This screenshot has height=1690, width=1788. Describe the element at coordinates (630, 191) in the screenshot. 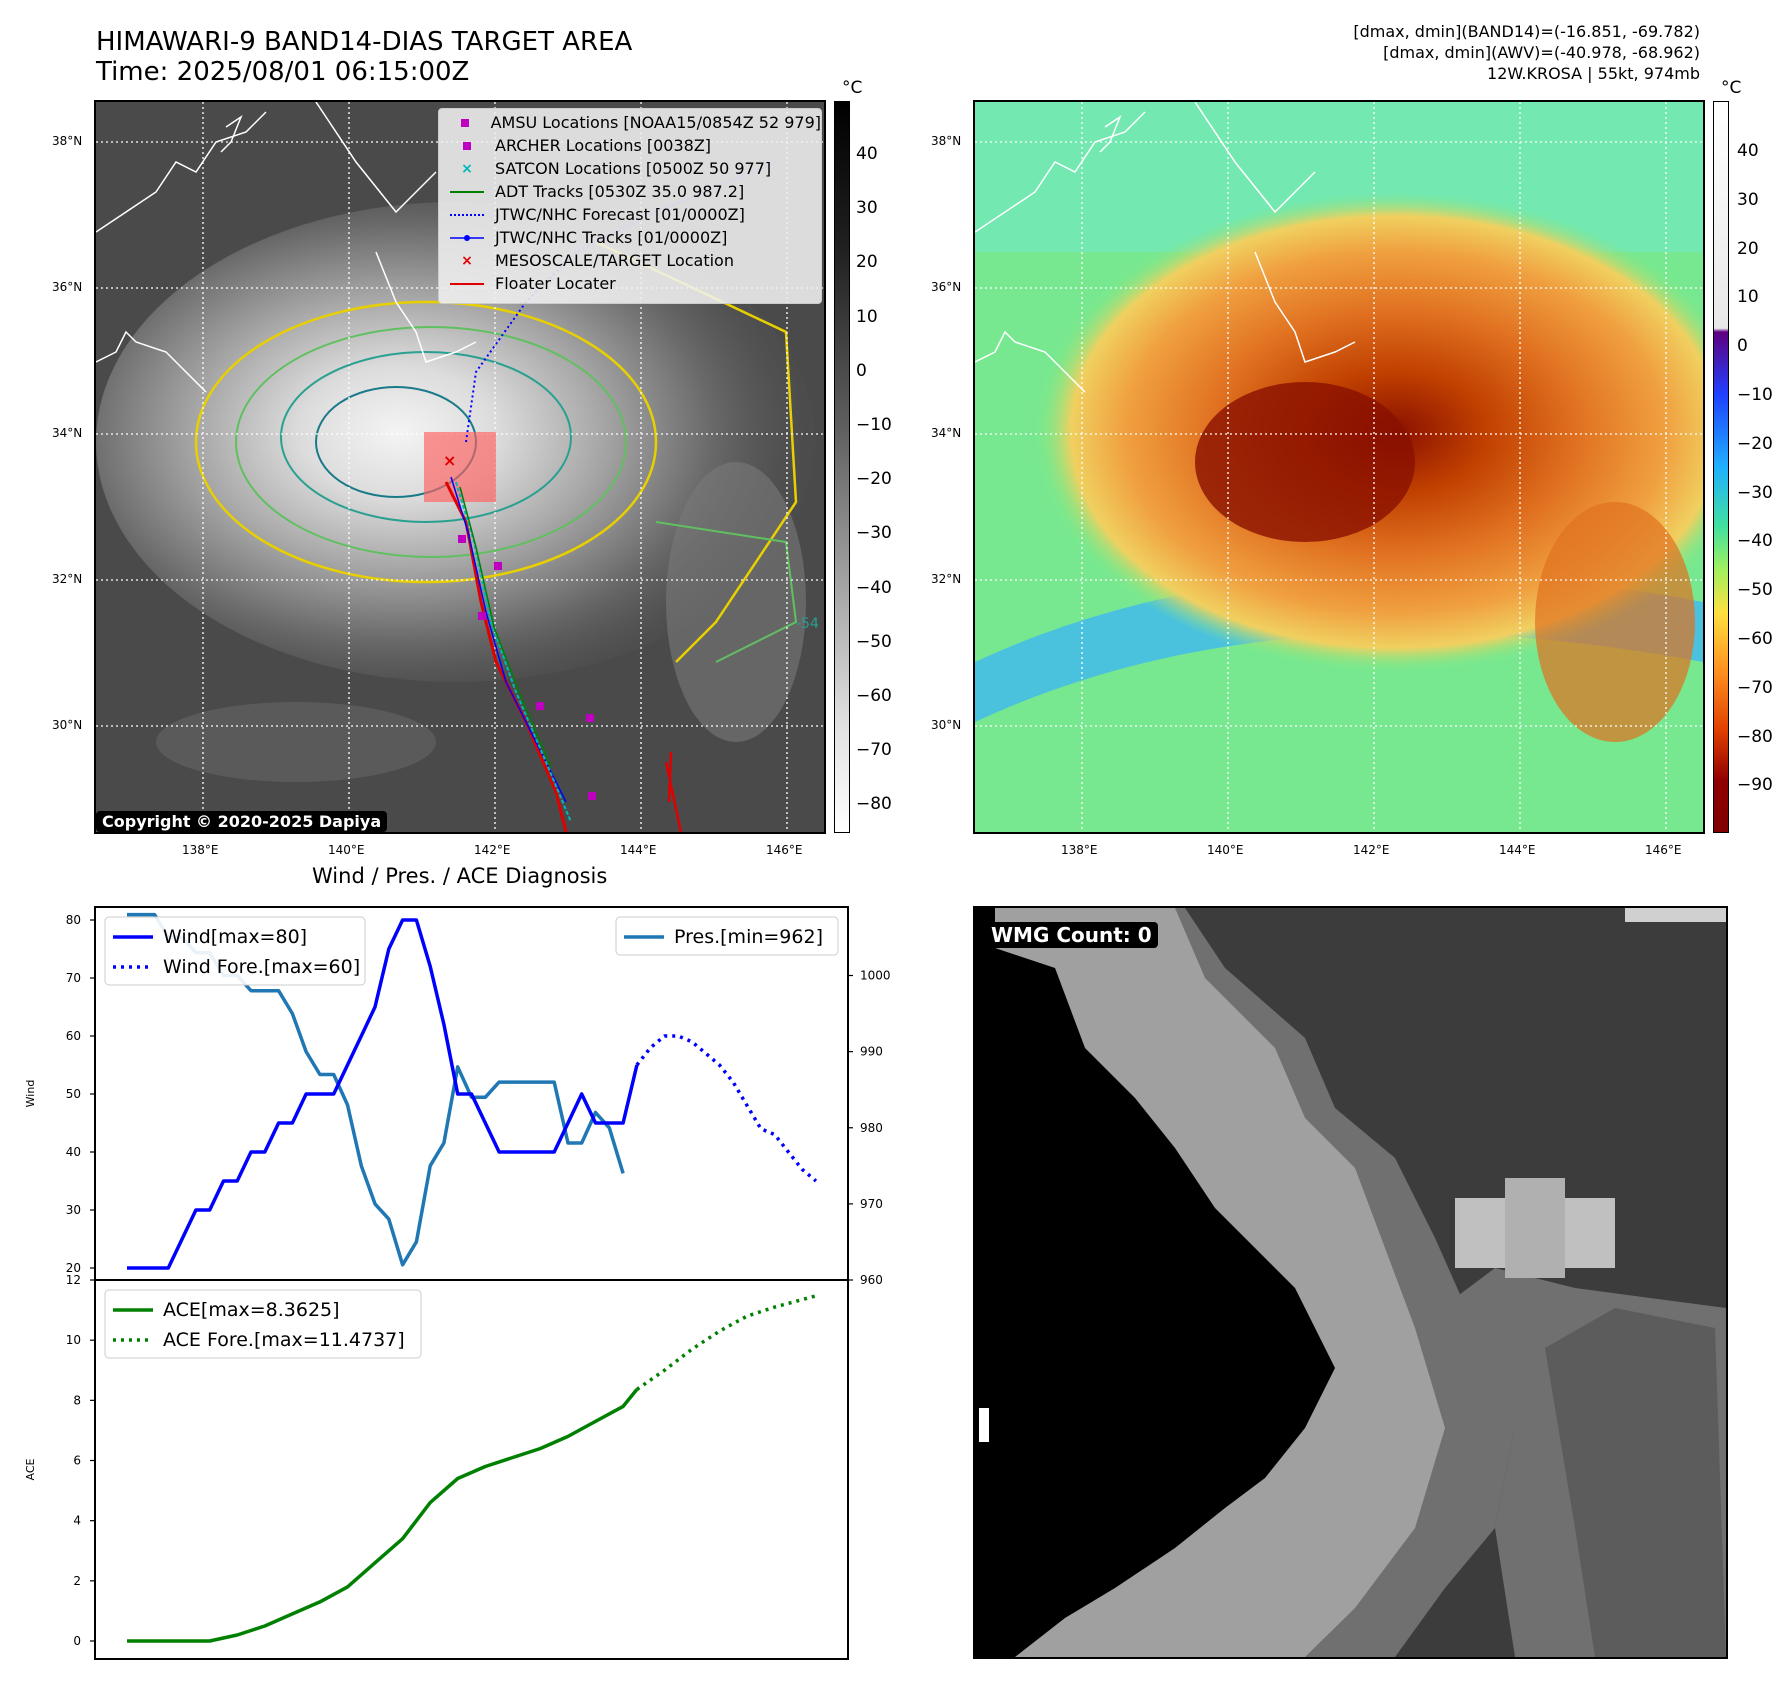

I see `legend-adt: ADT Tracks [0530Z 35.0 987.2]` at that location.